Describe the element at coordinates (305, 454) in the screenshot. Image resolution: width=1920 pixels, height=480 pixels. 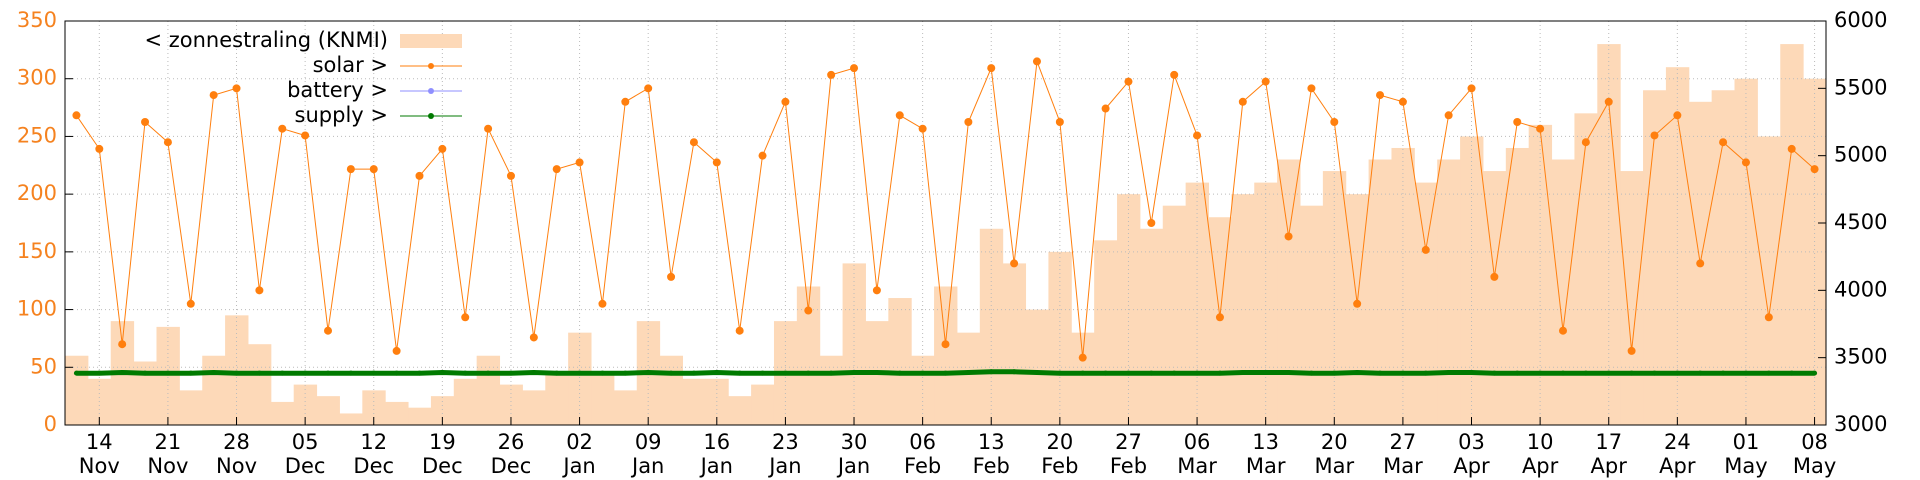
I see `x-tick-label: 05 Dec` at that location.